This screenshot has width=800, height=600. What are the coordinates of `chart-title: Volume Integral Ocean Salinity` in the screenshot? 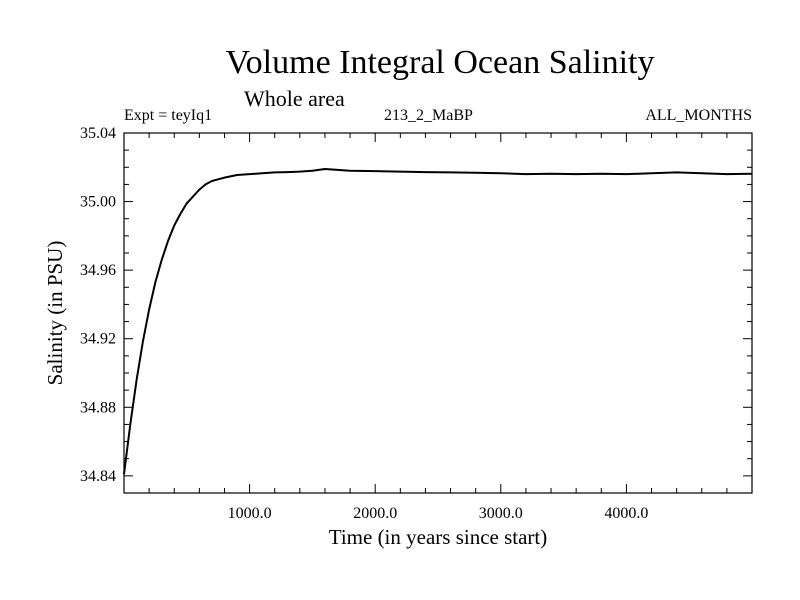 It's located at (440, 62).